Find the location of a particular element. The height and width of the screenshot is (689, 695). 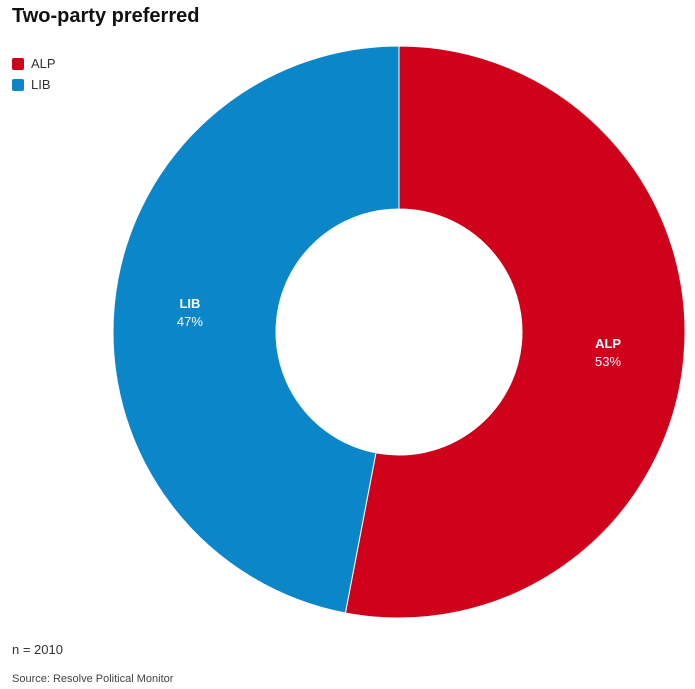

source-note: Source: Resolve Political Monitor is located at coordinates (93, 679).